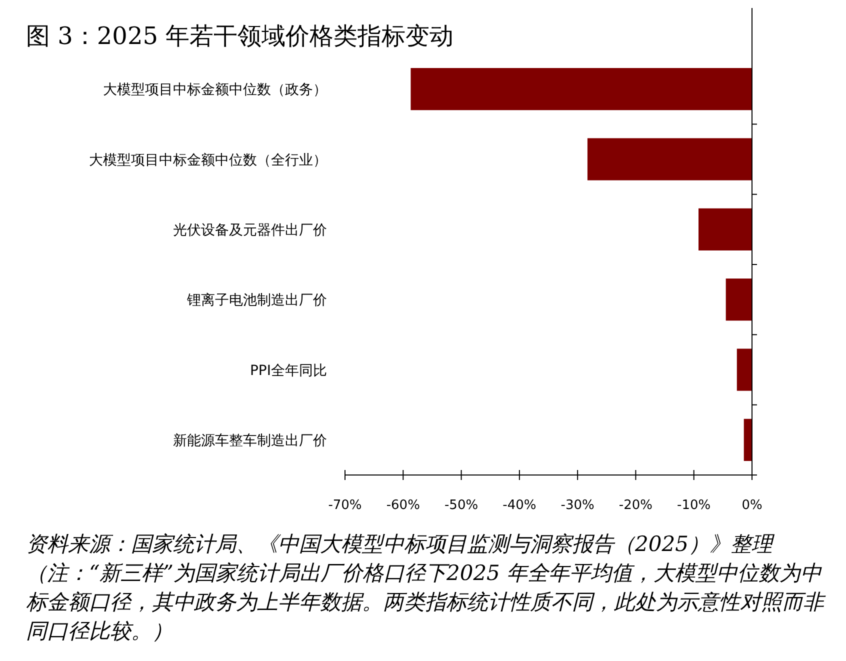  What do you see at coordinates (288, 370) in the screenshot?
I see `y-tick-label: PPI全年同比` at bounding box center [288, 370].